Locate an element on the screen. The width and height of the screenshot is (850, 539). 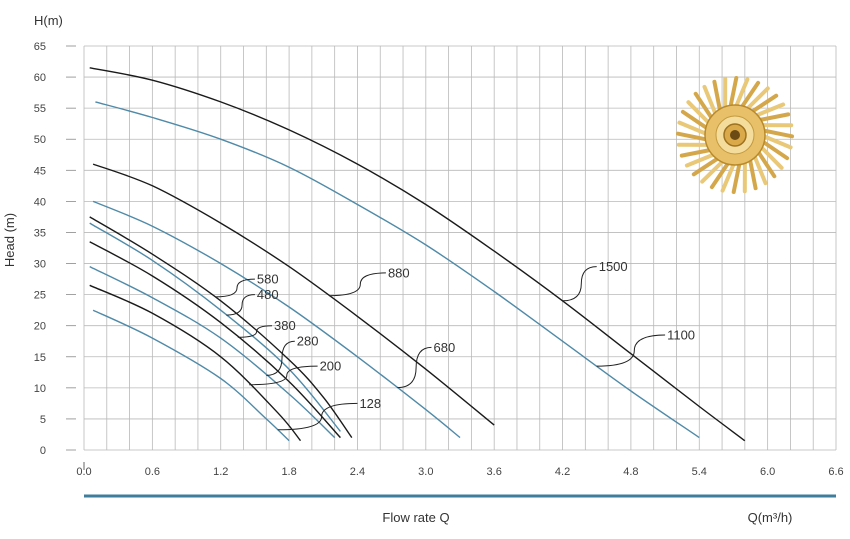
x-tick-label: 0.6 is located at coordinates (152, 472).